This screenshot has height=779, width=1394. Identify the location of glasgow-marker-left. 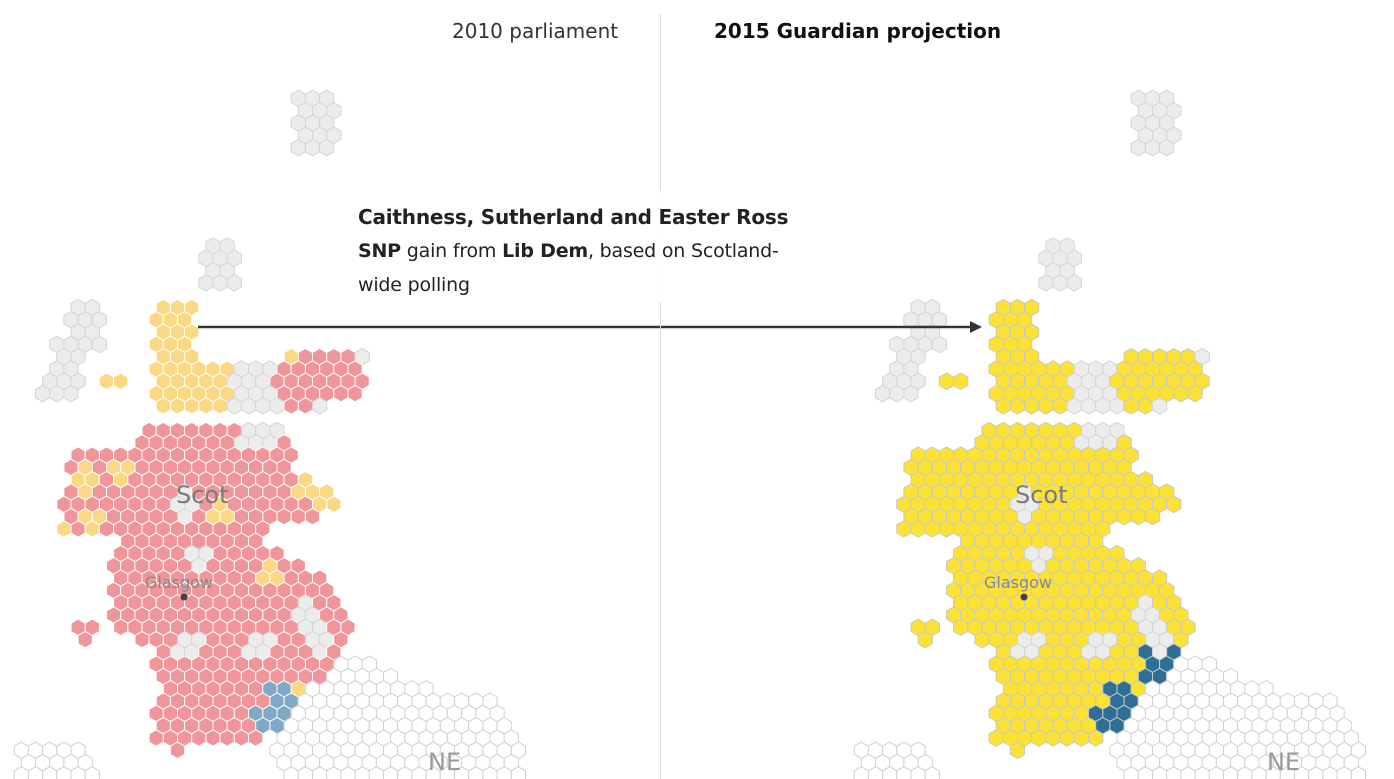
(184, 597).